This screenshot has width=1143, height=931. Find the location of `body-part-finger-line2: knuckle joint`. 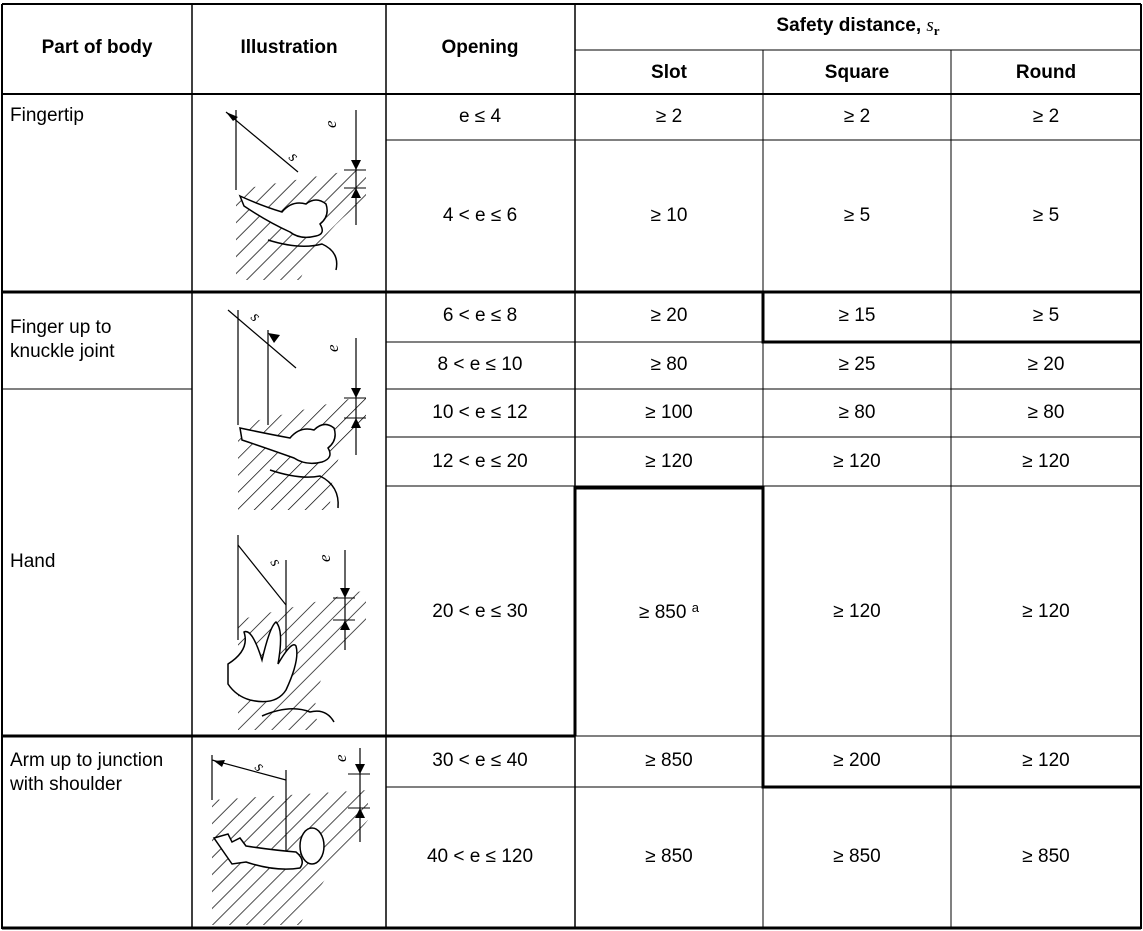

body-part-finger-line2: knuckle joint is located at coordinates (62, 351).